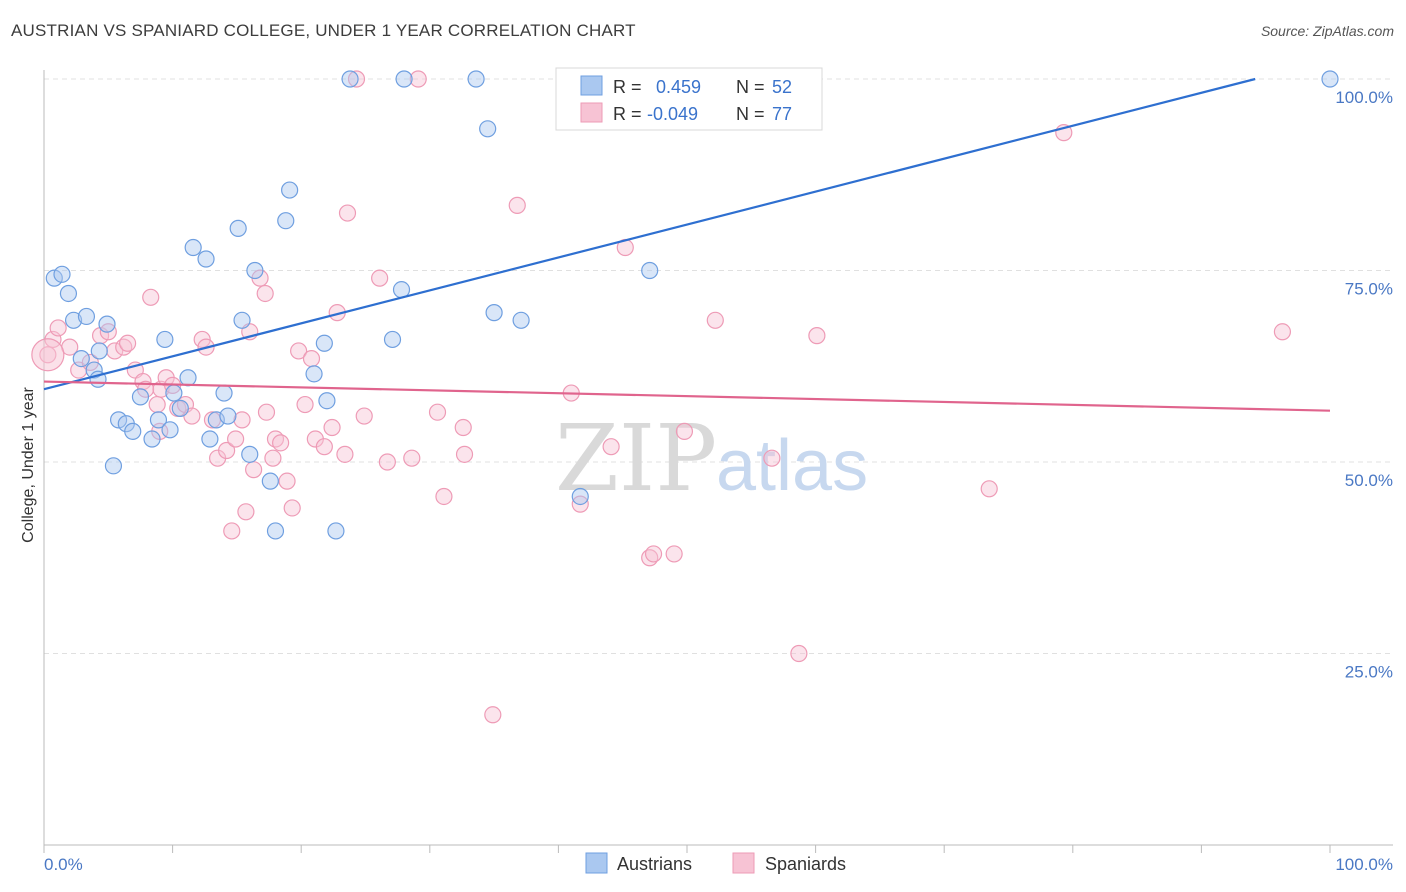 This screenshot has height=892, width=1406. Describe the element at coordinates (1364, 385) in the screenshot. I see `y-tick-labels: 25.0% 50.0% 75.0% 100.0%` at that location.